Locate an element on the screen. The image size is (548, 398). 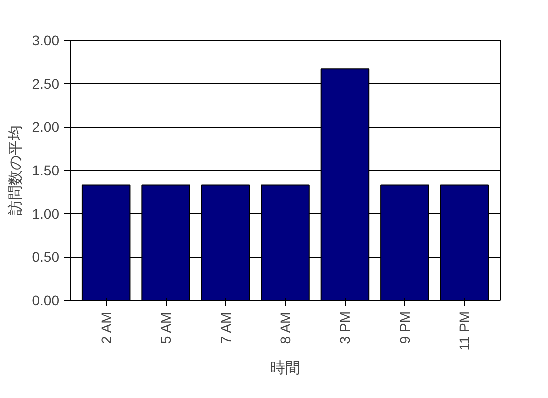
x-tick-label: 5 AM is located at coordinates (166, 328).